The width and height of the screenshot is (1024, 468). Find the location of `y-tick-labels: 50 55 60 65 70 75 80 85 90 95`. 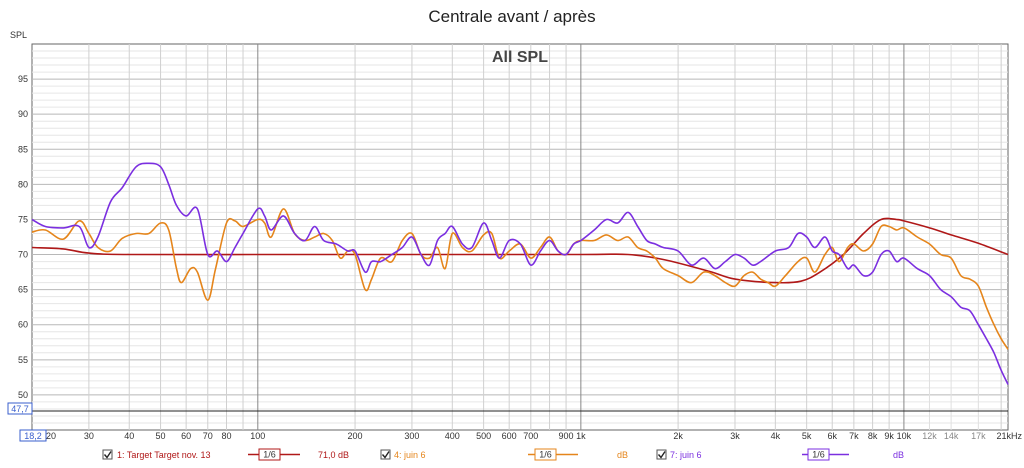

y-tick-labels: 50 55 60 65 70 75 80 85 90 95 is located at coordinates (23, 237).